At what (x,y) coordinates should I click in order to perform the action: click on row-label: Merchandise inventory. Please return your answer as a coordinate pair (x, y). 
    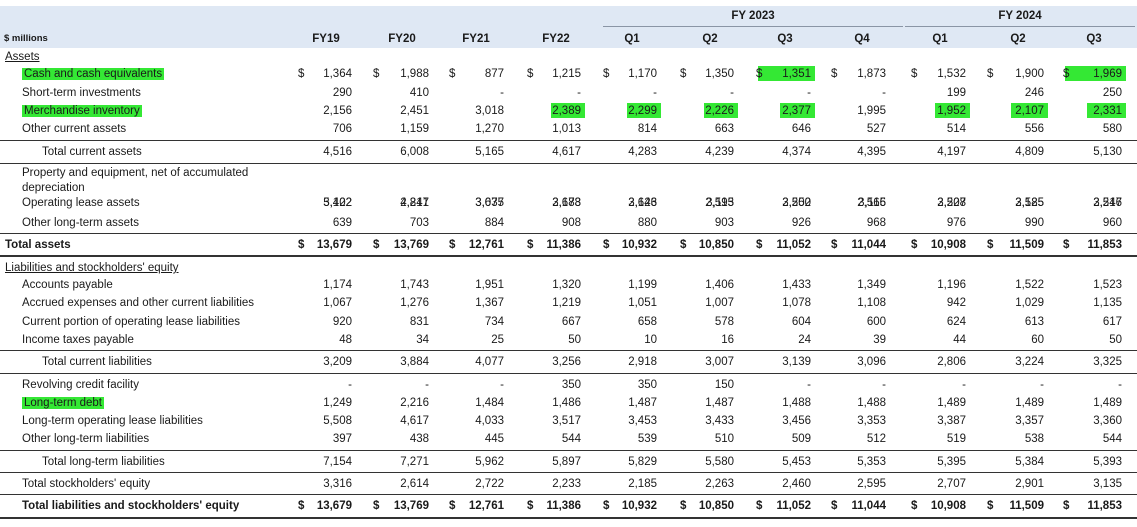
    Looking at the image, I should click on (82, 111).